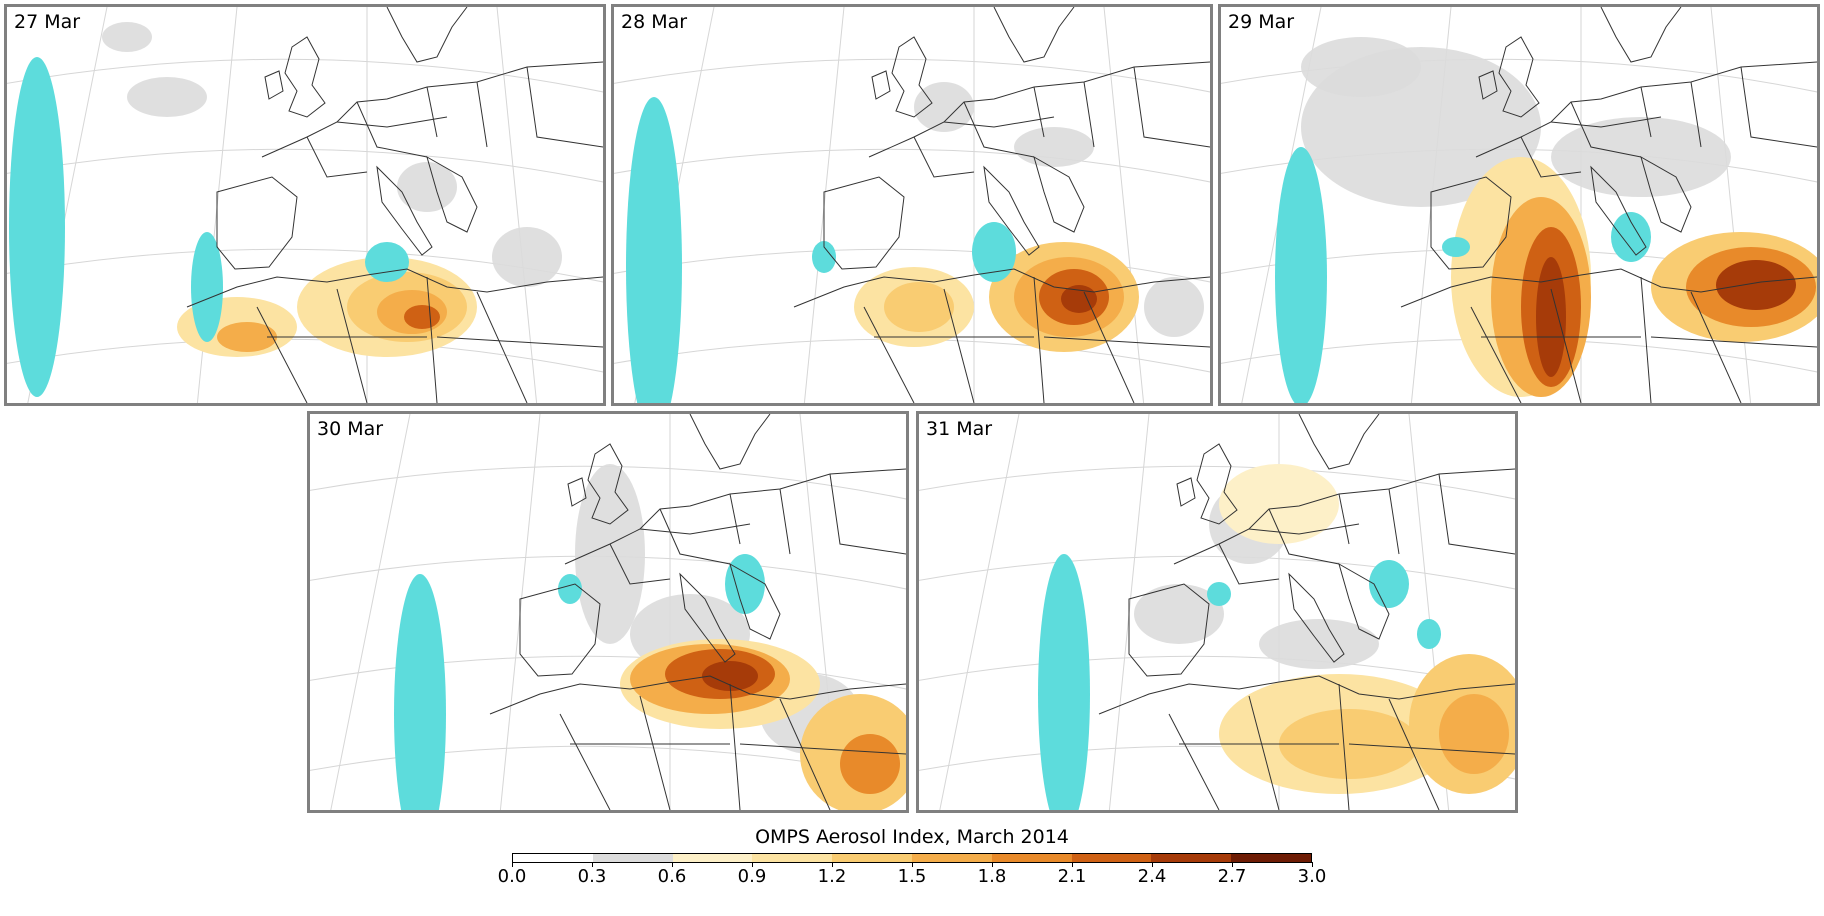  I want to click on colorbar-tick-label: 2.4, so click(1152, 876).